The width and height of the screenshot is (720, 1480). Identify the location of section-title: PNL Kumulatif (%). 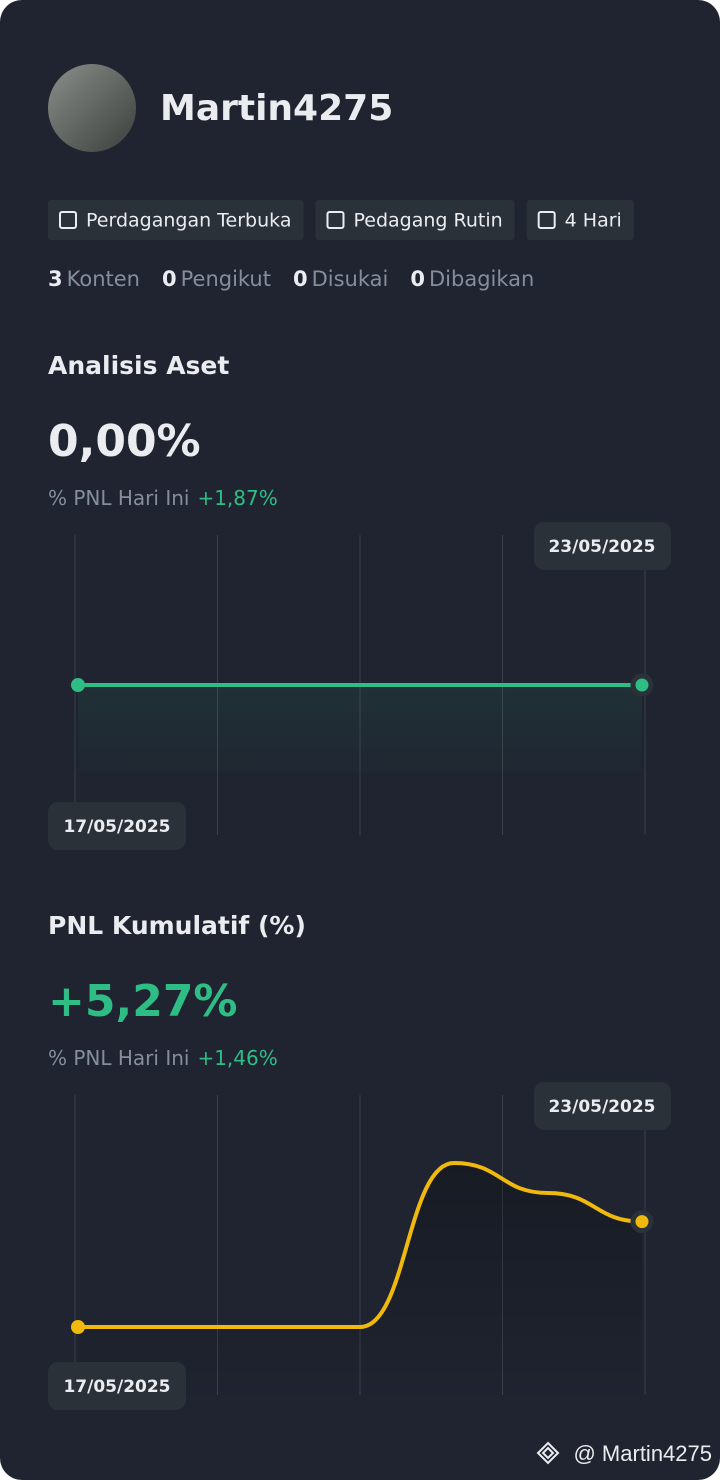
(177, 925).